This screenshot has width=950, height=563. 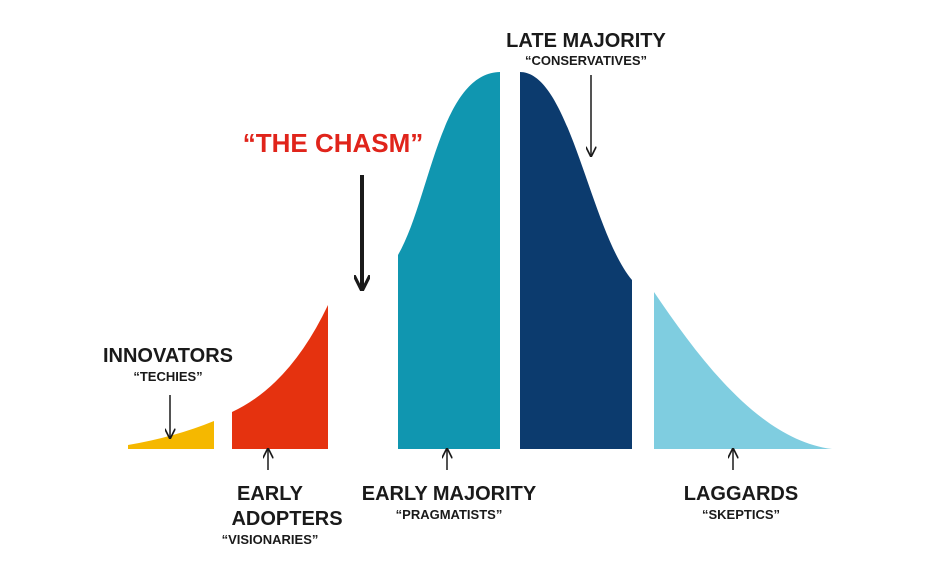 I want to click on title: “THE CHASM”, so click(x=333, y=143).